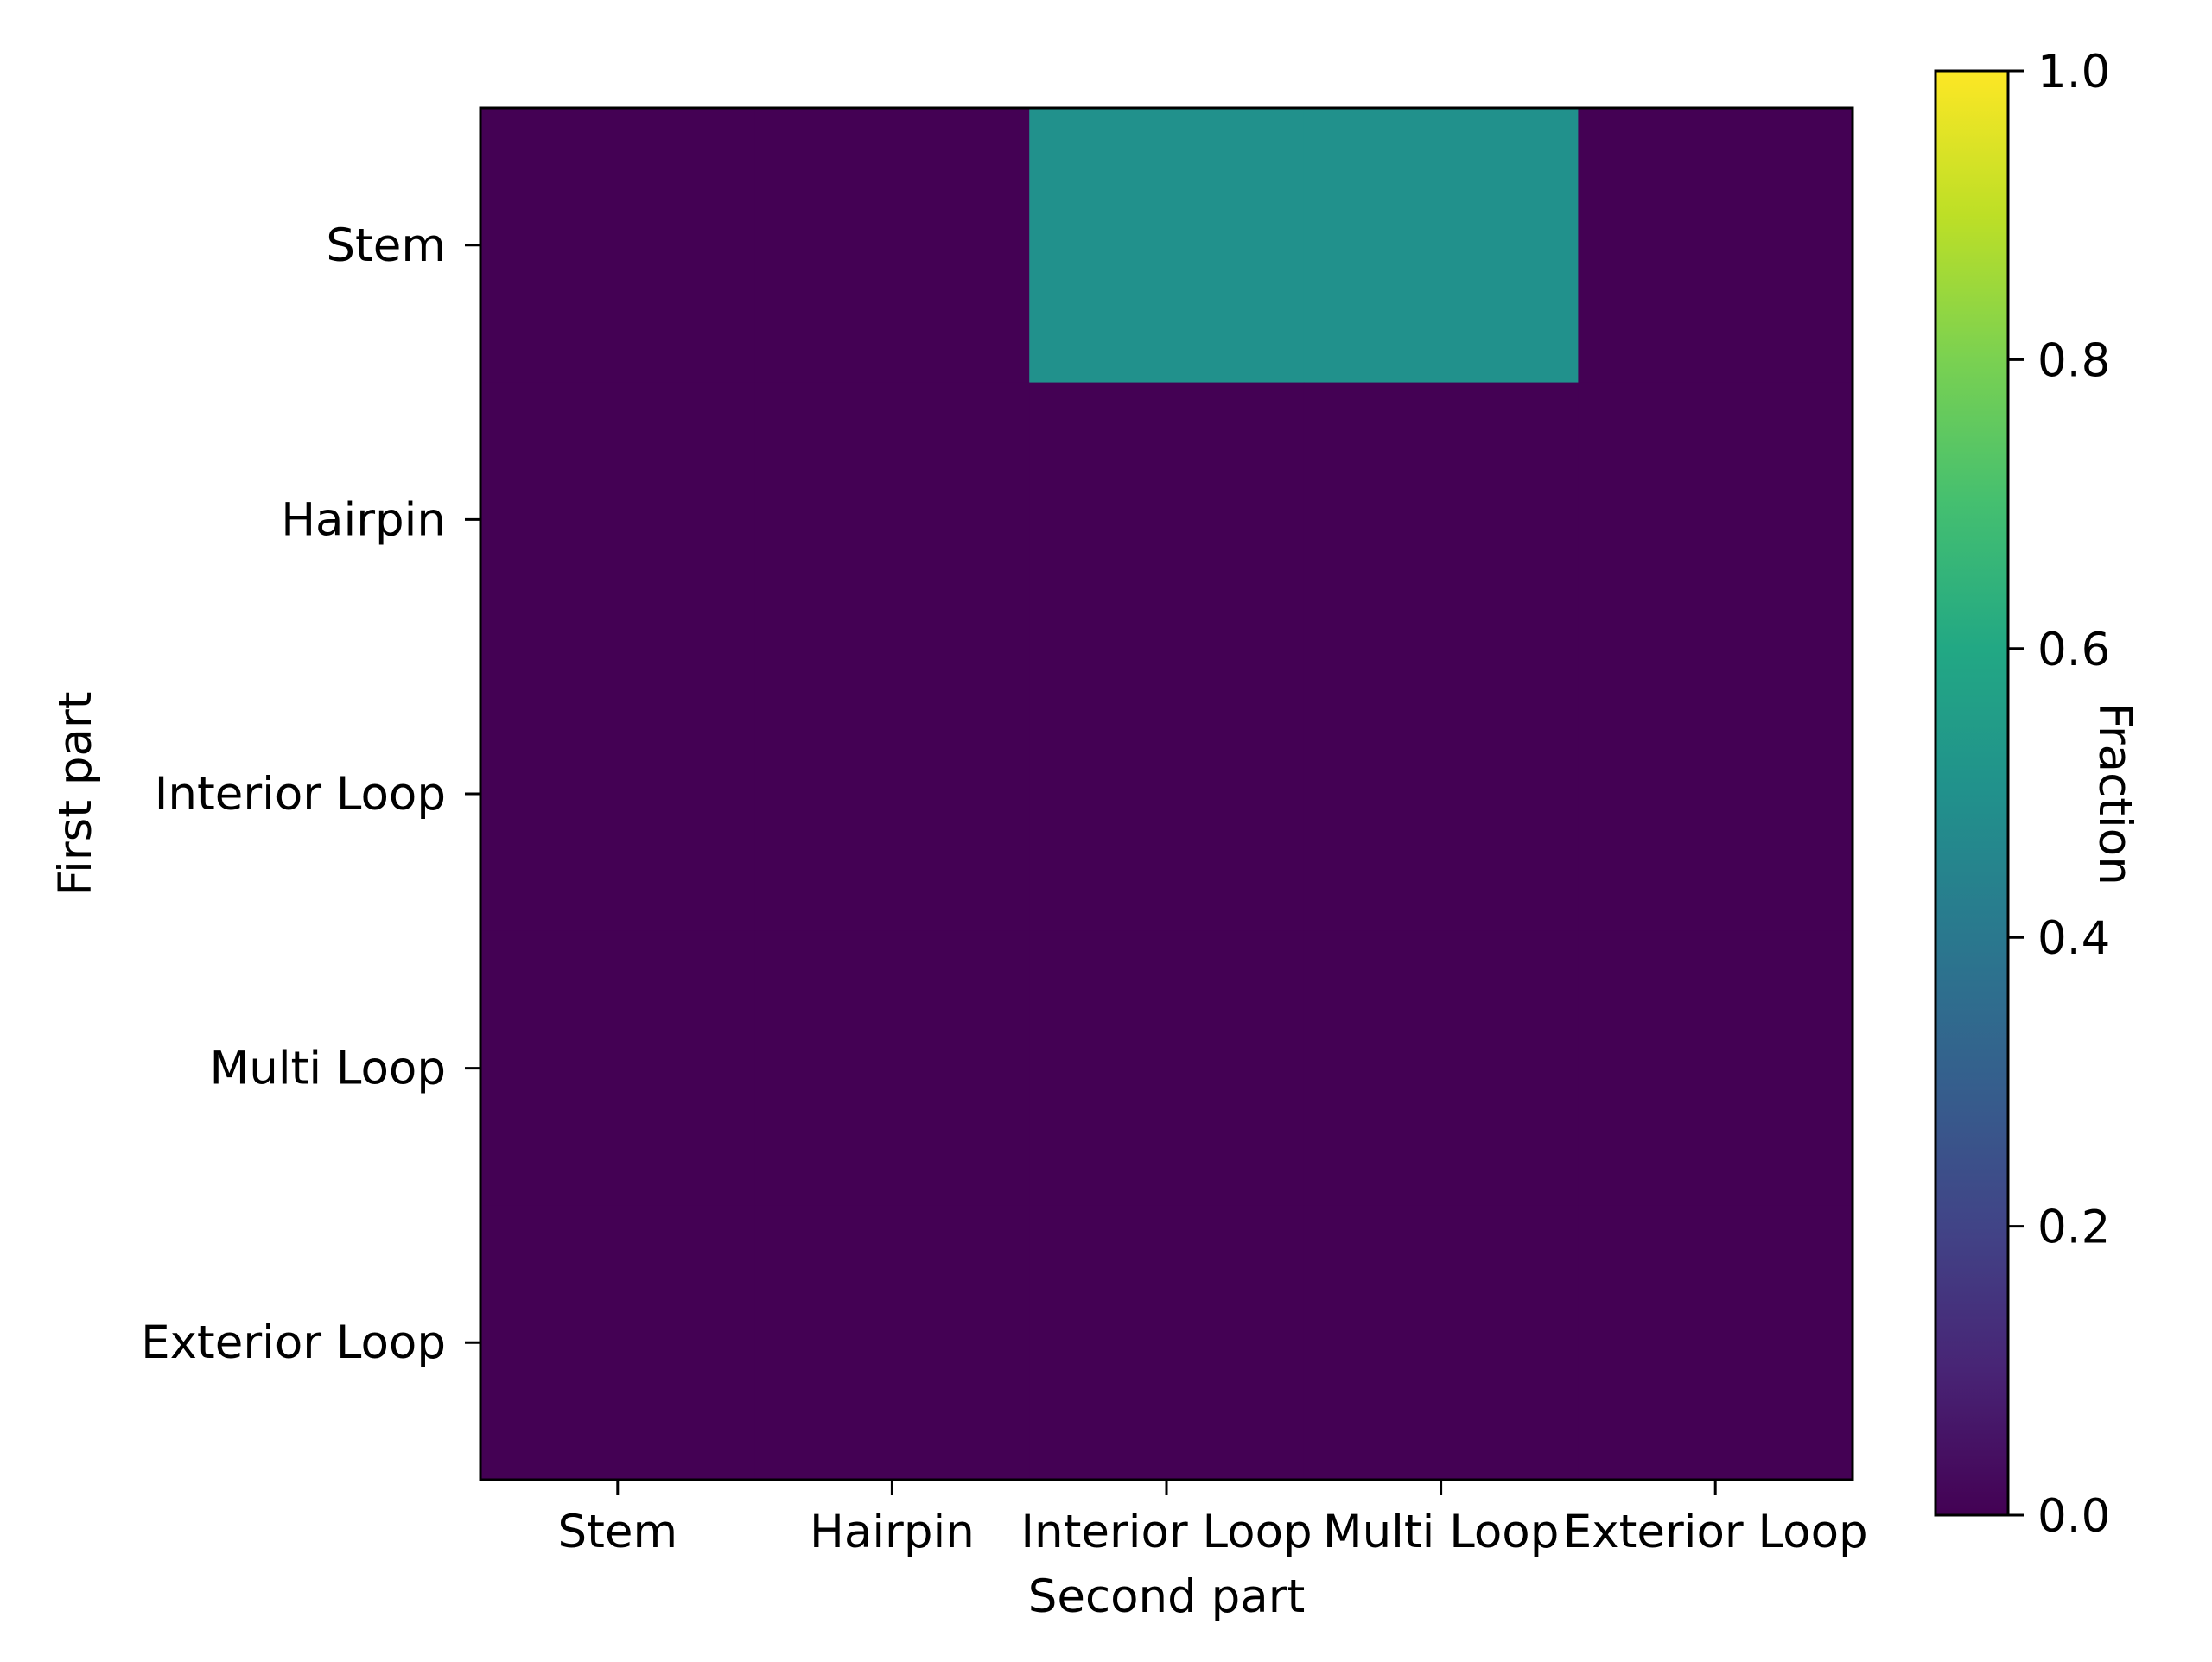  I want to click on colorbar-ticks: 0.0 0.2 0.4 0.6 0.8 1.0, so click(2059, 794).